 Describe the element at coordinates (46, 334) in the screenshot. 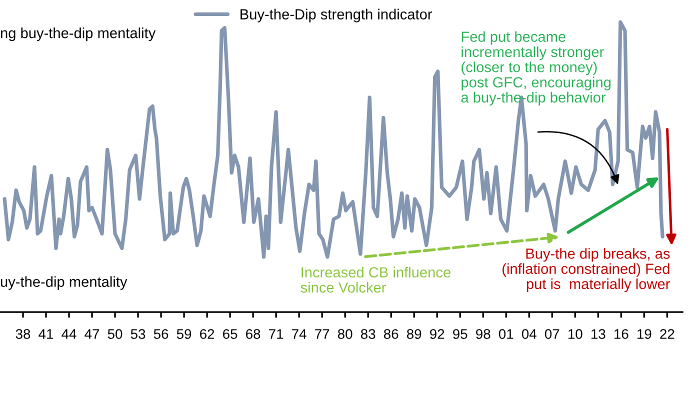

I see `x-tick-label: 41` at that location.